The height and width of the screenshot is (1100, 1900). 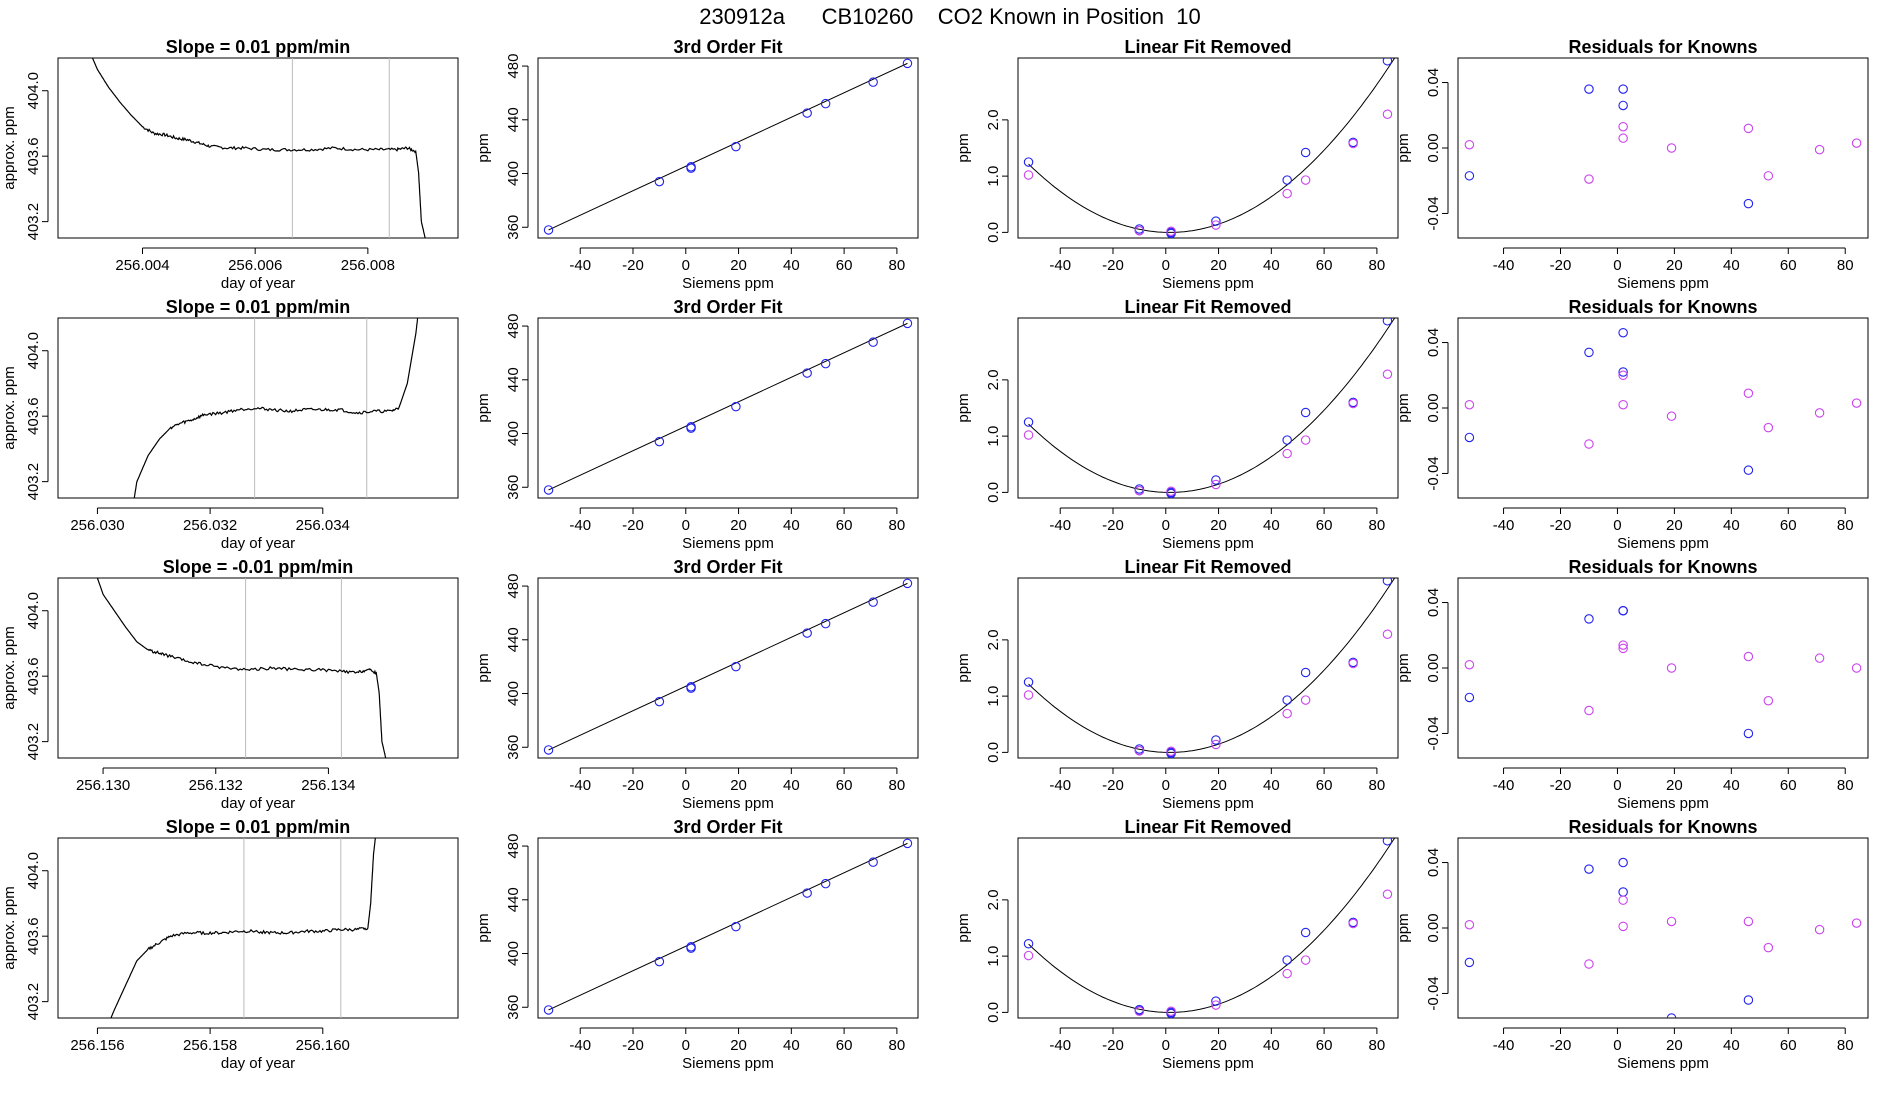 What do you see at coordinates (1662, 307) in the screenshot?
I see `panel-title: Residuals for Knowns` at bounding box center [1662, 307].